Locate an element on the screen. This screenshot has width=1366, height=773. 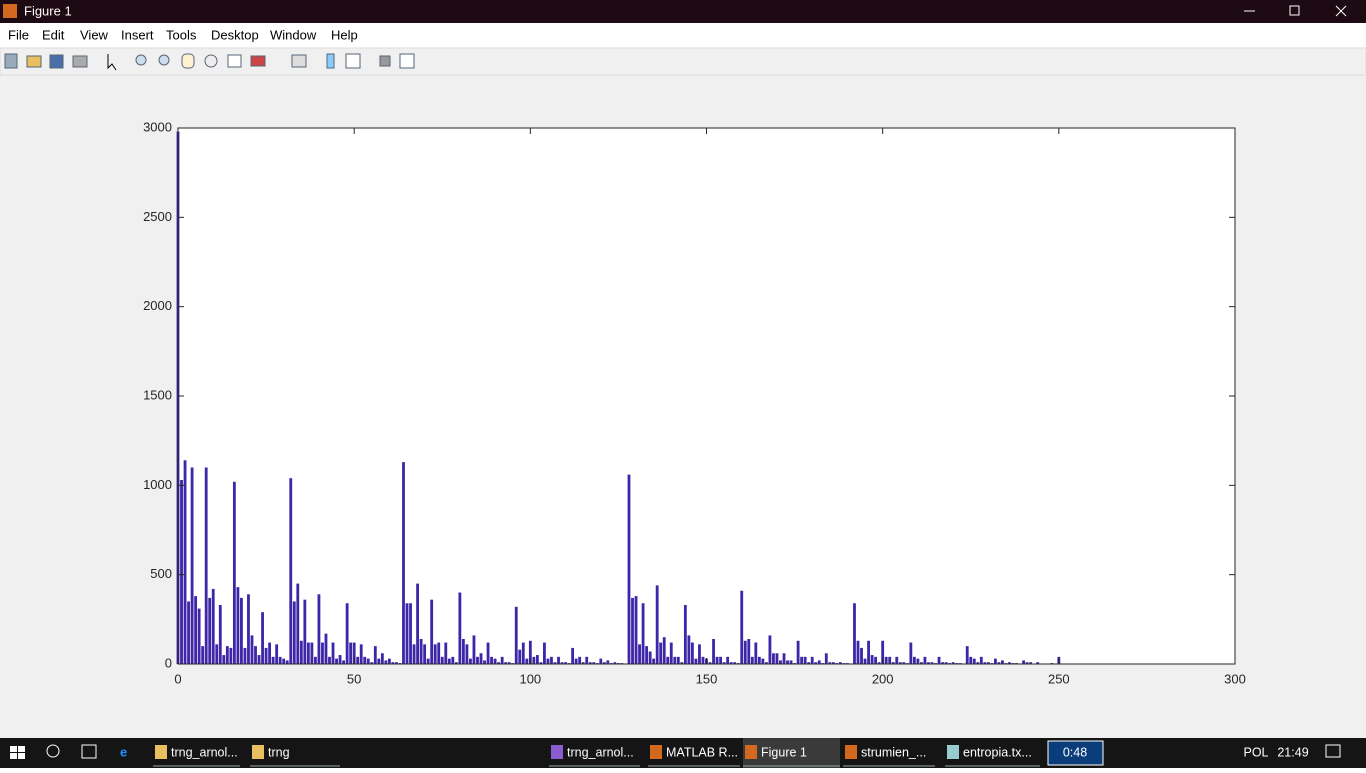
menu-item: File is located at coordinates (18, 34).